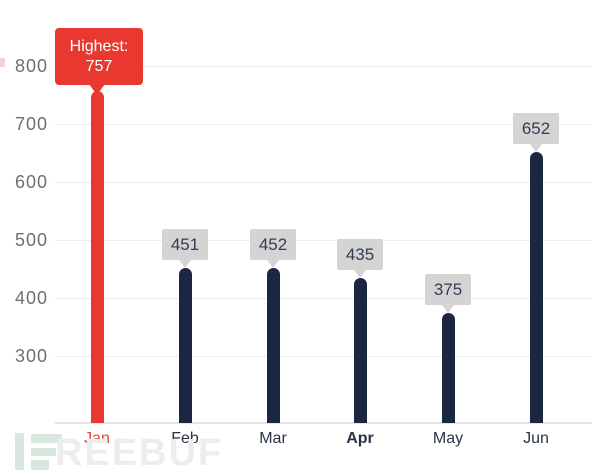 The image size is (600, 473). I want to click on x-label-jun: Jun, so click(536, 438).